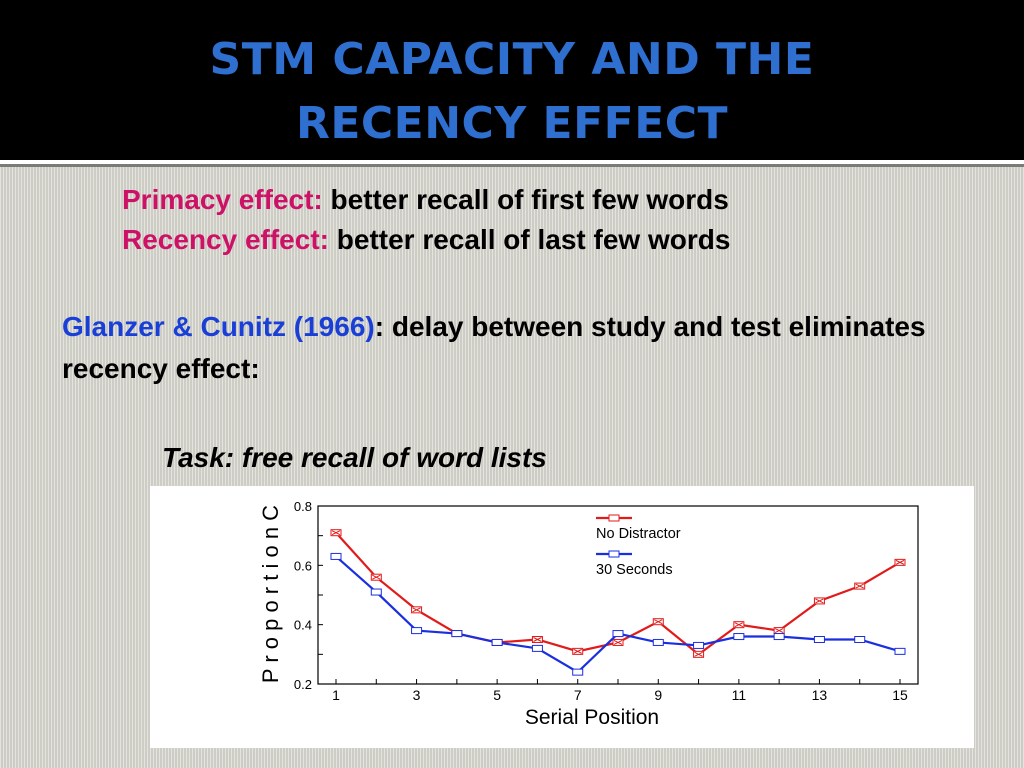 The width and height of the screenshot is (1024, 768). I want to click on y-tick-label: 0.8, so click(303, 506).